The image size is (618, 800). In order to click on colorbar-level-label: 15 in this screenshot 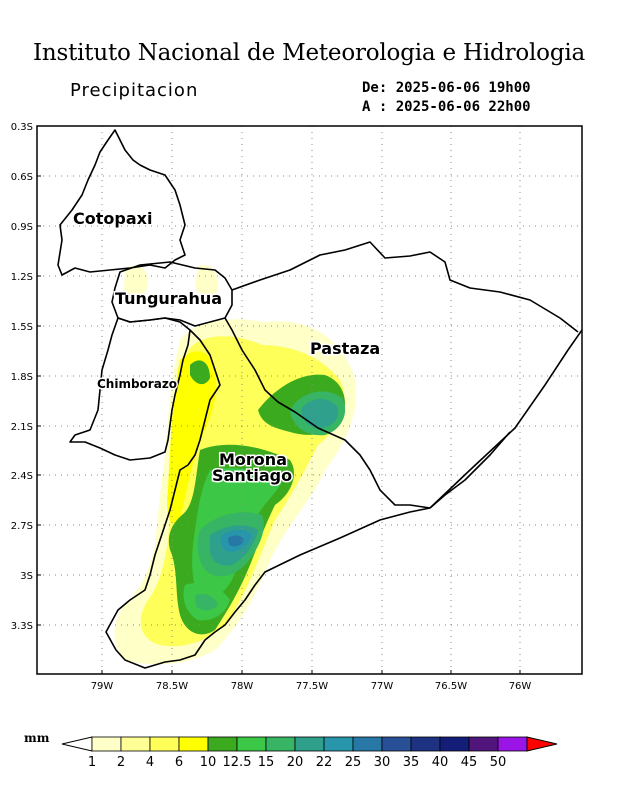, I will do `click(266, 762)`.